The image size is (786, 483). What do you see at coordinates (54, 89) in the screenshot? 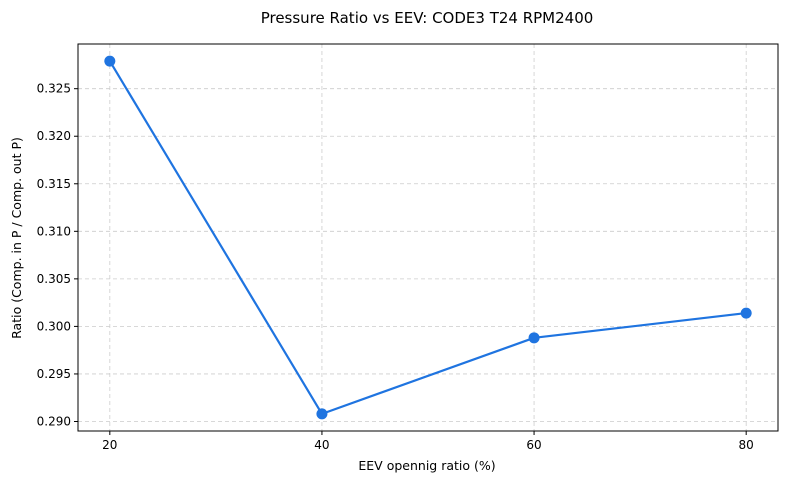
I see `y-tick-label: 0.325` at bounding box center [54, 89].